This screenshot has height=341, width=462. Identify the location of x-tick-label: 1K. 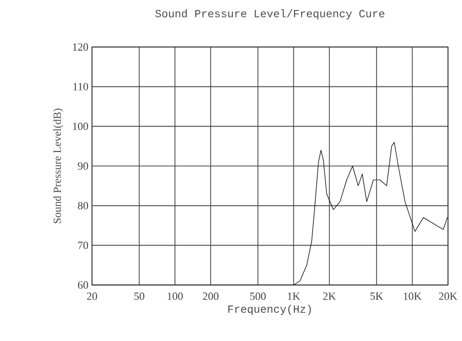
(294, 296).